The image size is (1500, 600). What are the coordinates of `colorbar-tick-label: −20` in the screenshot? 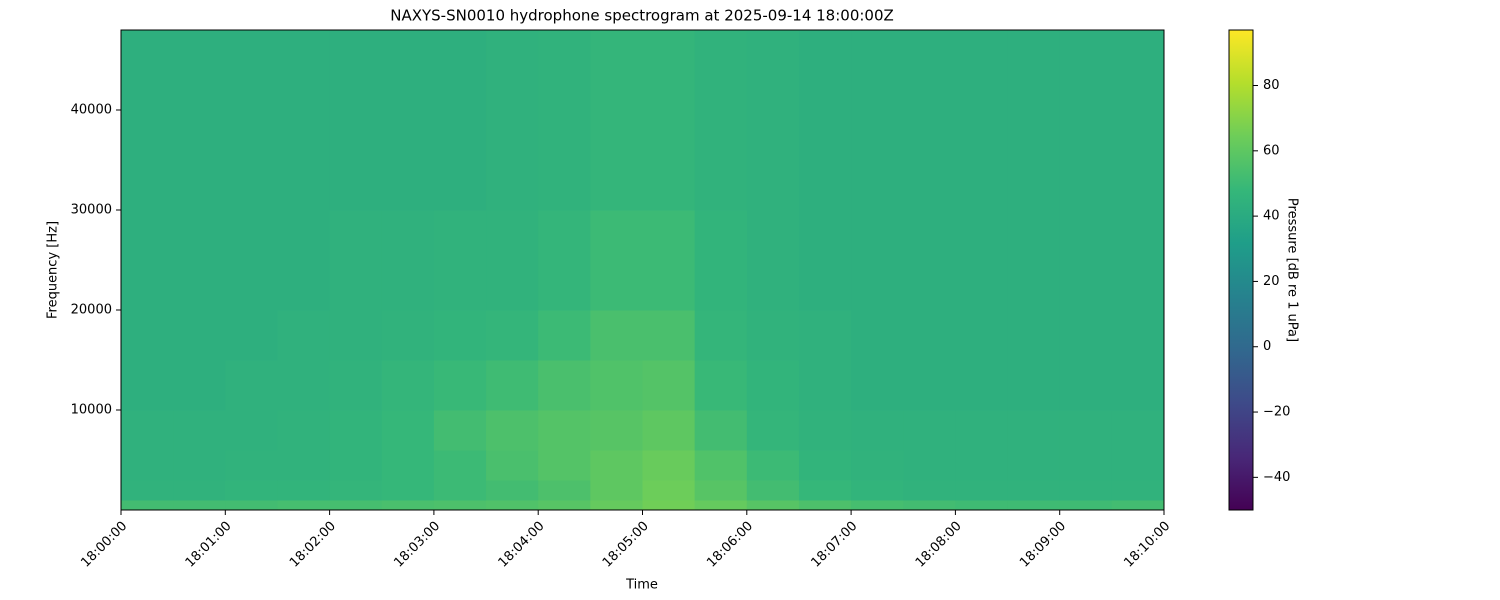 It's located at (1276, 412).